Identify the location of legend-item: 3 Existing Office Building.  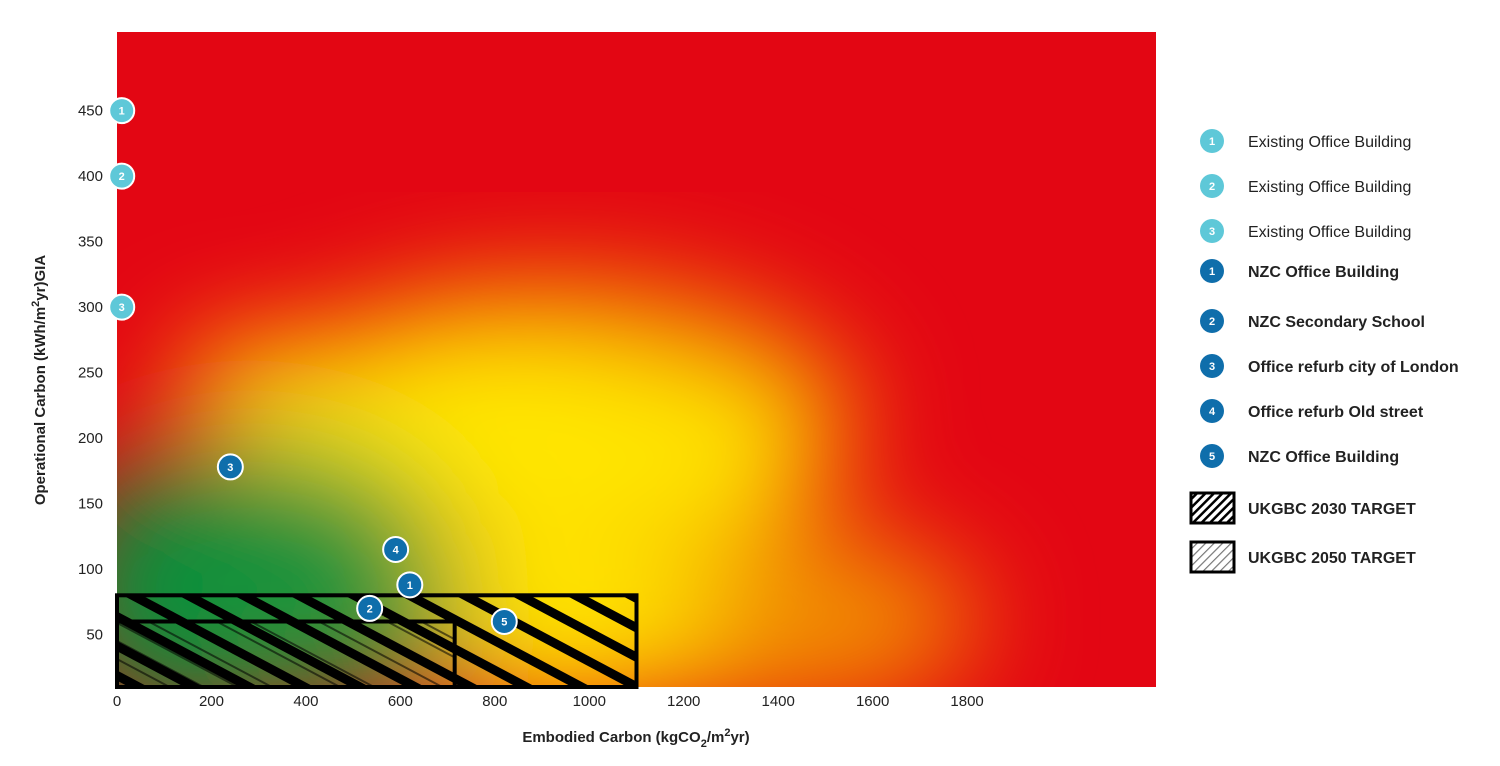
(1305, 231).